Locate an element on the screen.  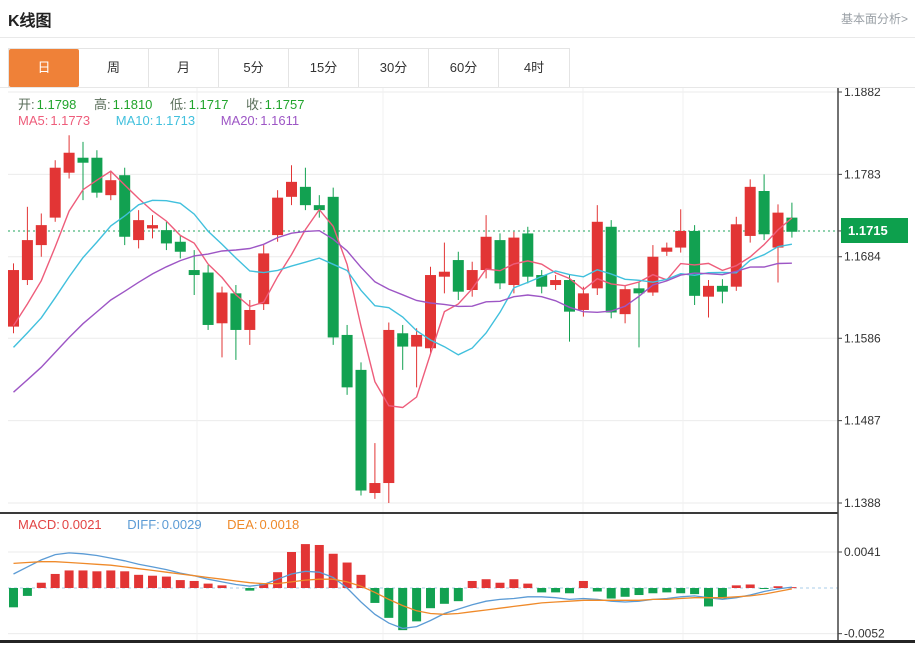
y-axis-label: 1.1487 is located at coordinates (862, 421).